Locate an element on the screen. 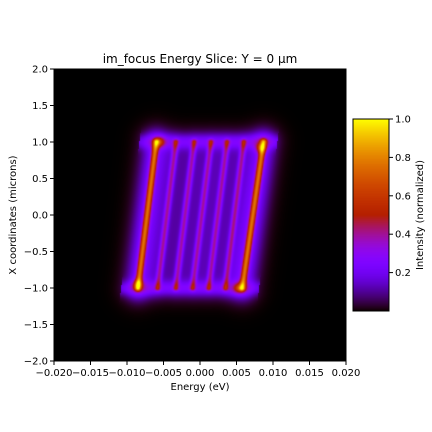  y-tick-label: 0.0 is located at coordinates (40, 216).